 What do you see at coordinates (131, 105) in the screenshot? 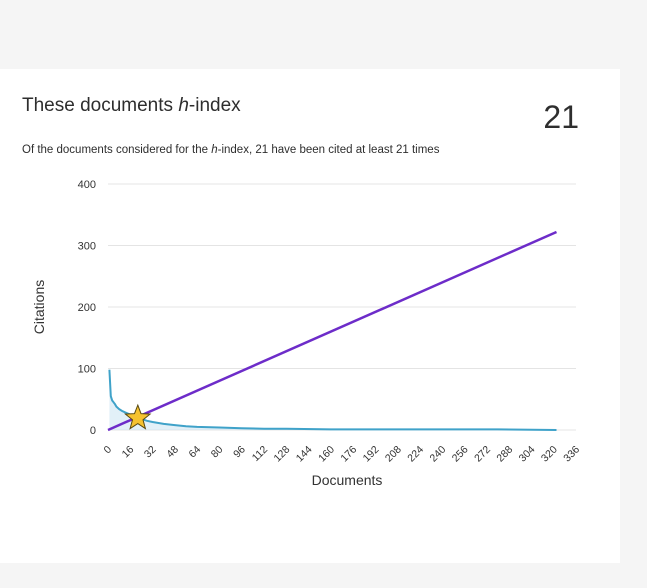
I see `card-title: These documents h-index` at bounding box center [131, 105].